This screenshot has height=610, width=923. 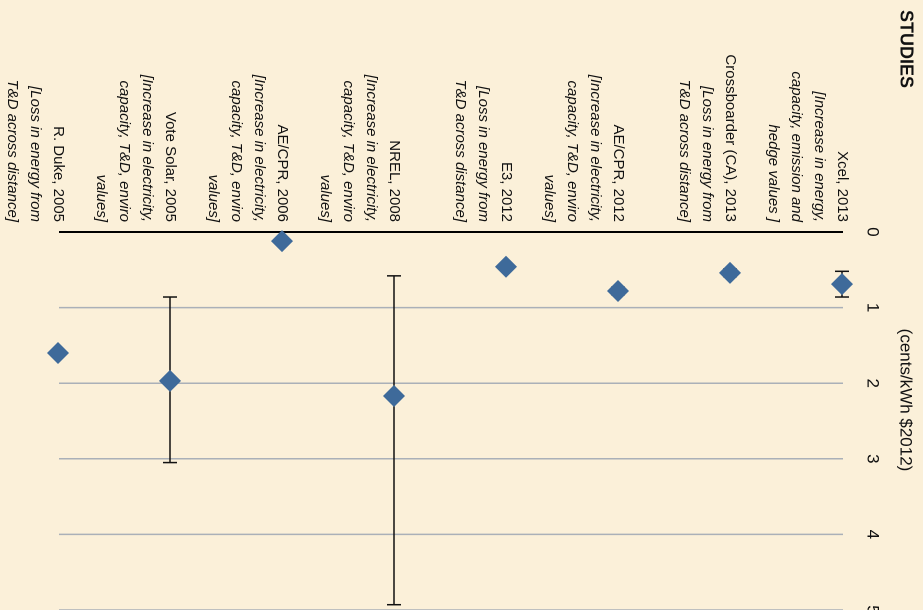 I want to click on category-description: [Increase in energy,, so click(x=819, y=156).